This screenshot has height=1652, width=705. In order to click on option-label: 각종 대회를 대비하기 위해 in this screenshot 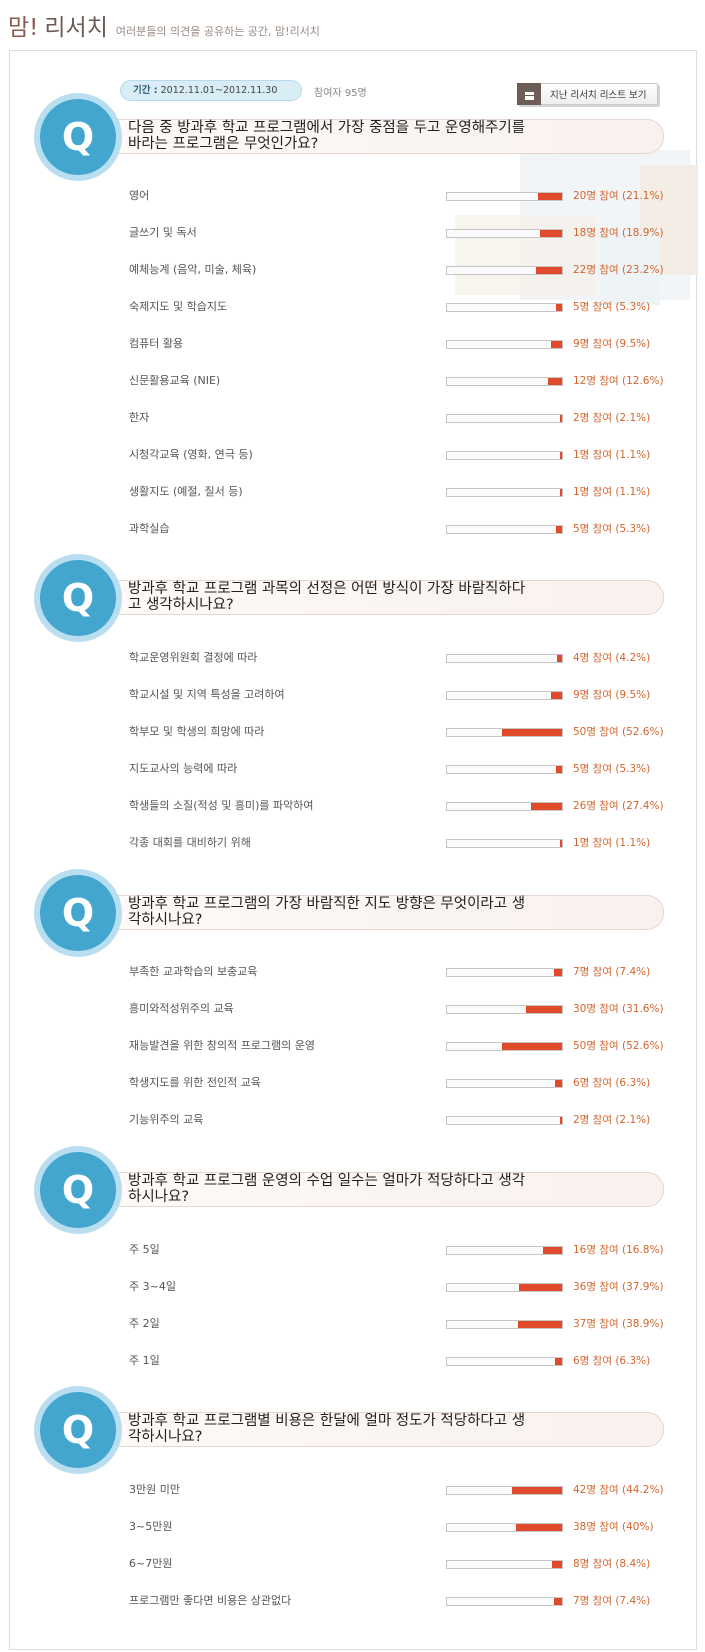, I will do `click(190, 842)`.